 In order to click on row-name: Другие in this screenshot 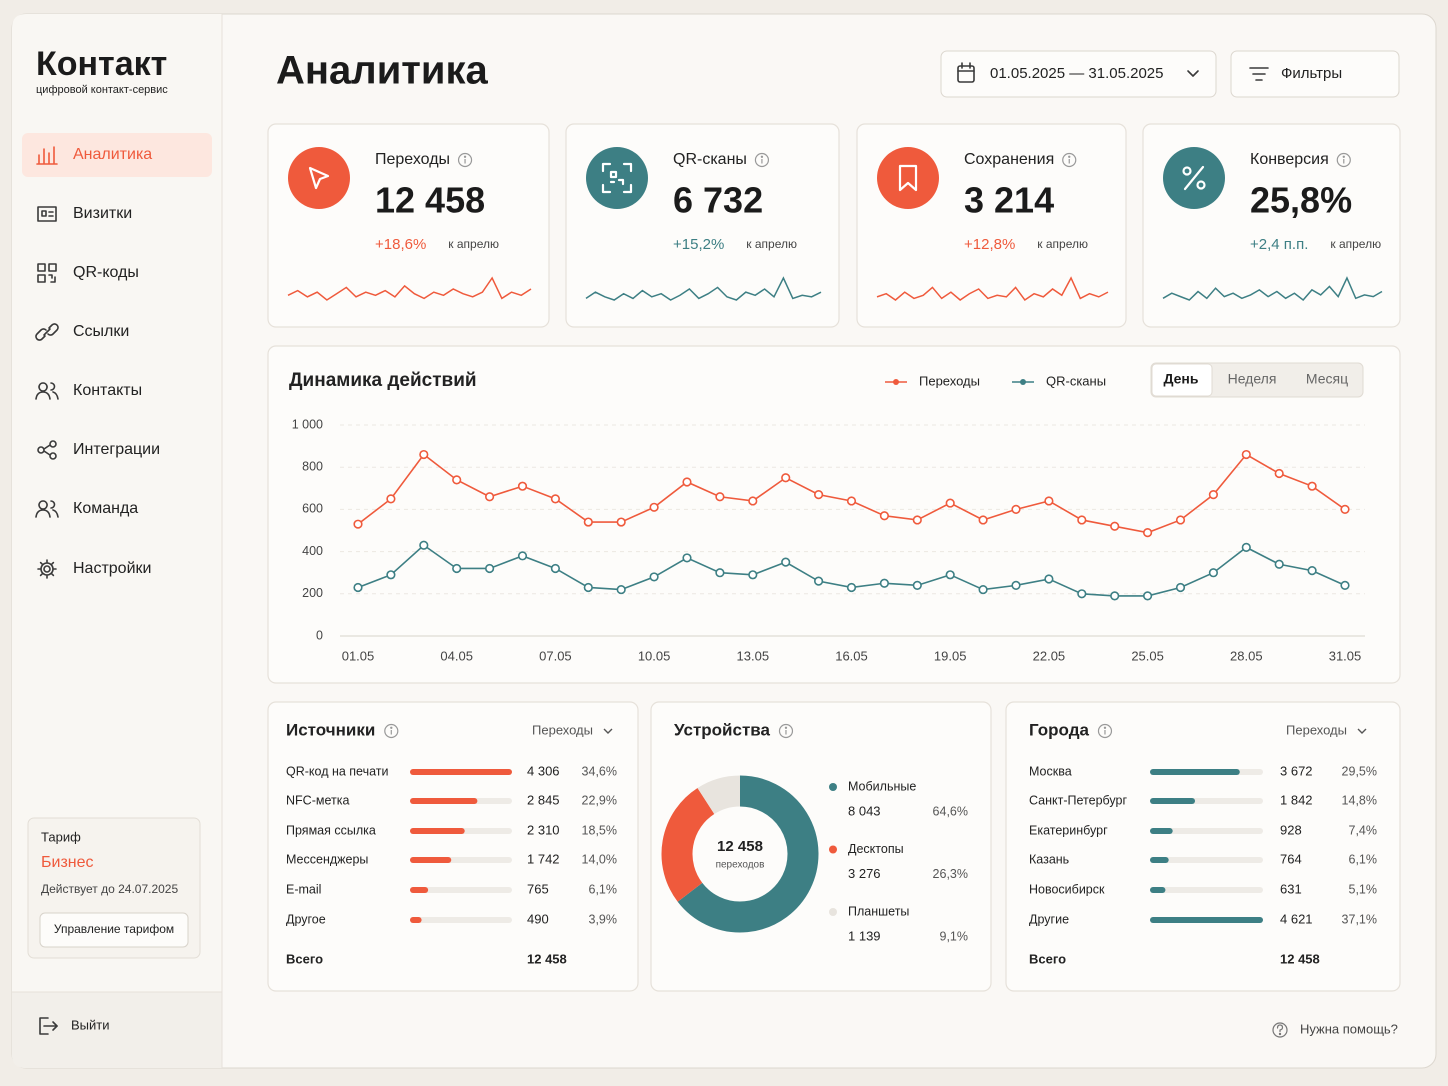, I will do `click(1049, 919)`.